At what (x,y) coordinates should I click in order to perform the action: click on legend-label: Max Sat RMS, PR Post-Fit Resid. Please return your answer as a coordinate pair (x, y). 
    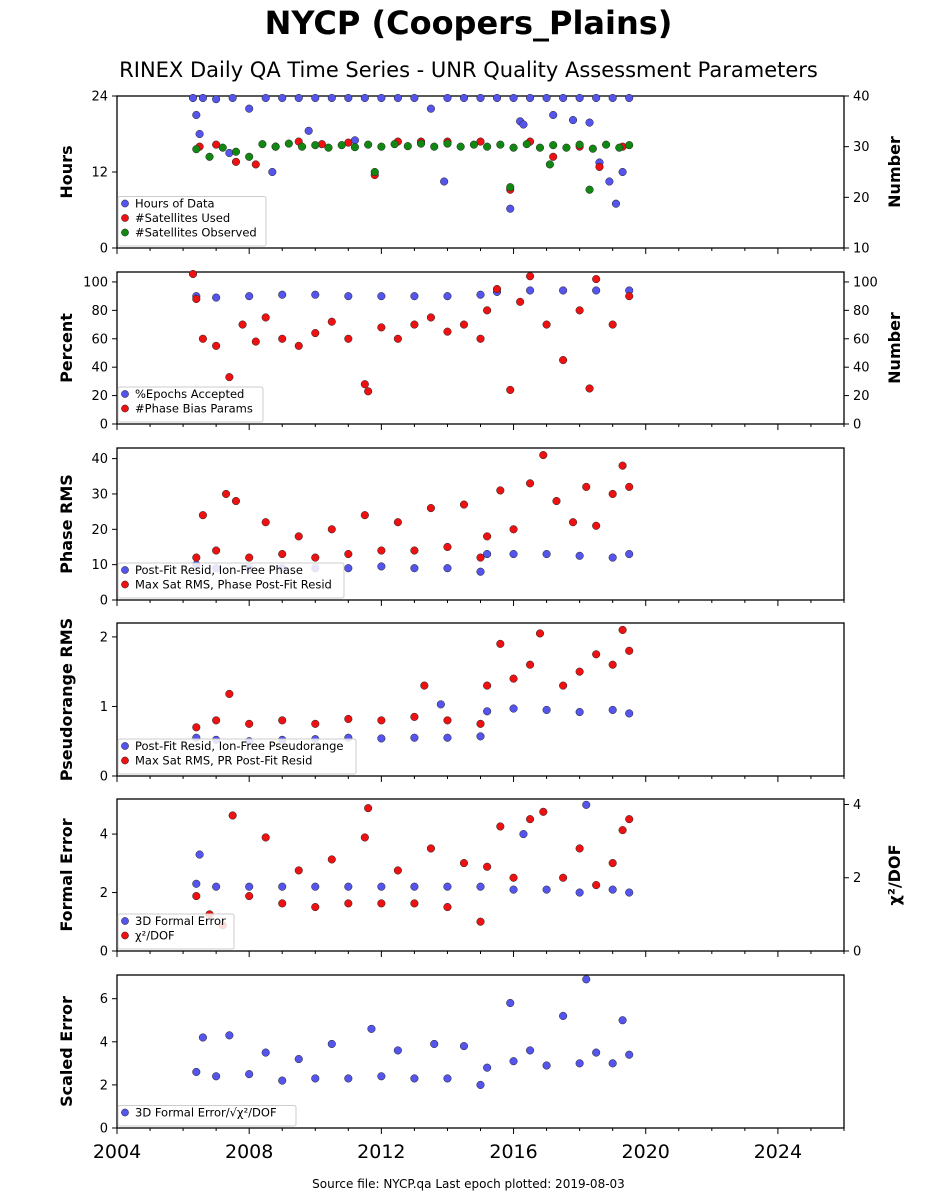
    Looking at the image, I should click on (223, 761).